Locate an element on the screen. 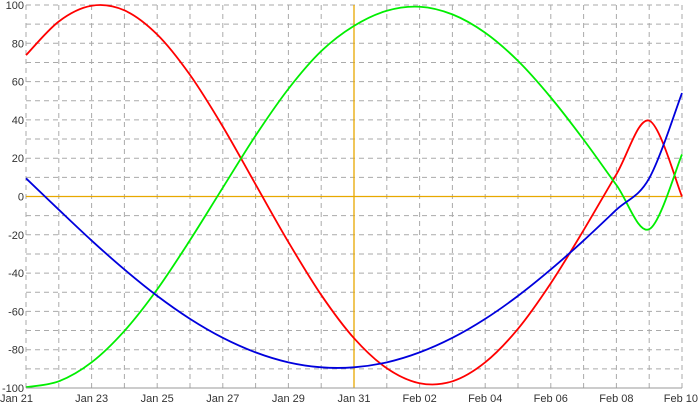 The width and height of the screenshot is (700, 408). x-tick-label: Feb 08 is located at coordinates (616, 399).